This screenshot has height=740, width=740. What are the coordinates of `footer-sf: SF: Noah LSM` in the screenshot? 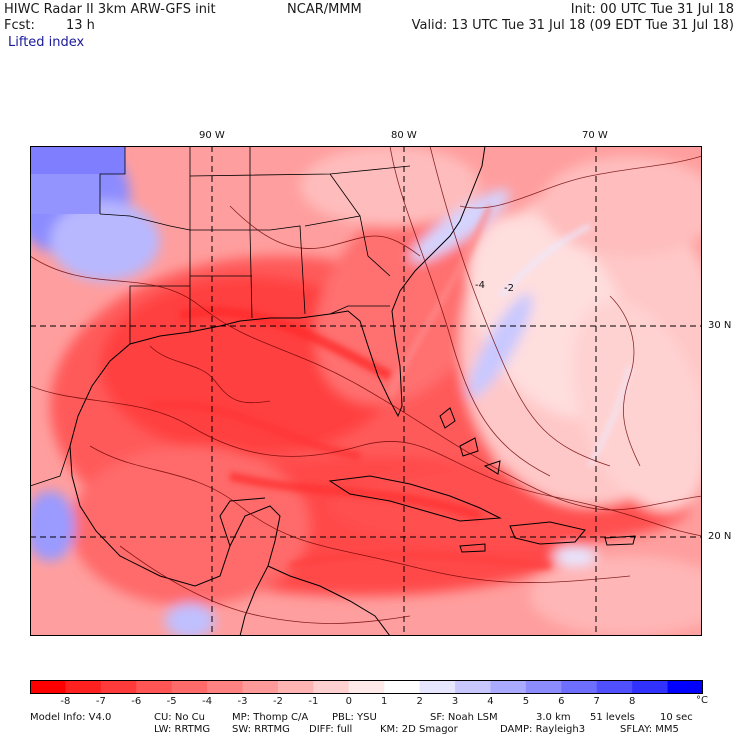 It's located at (464, 717).